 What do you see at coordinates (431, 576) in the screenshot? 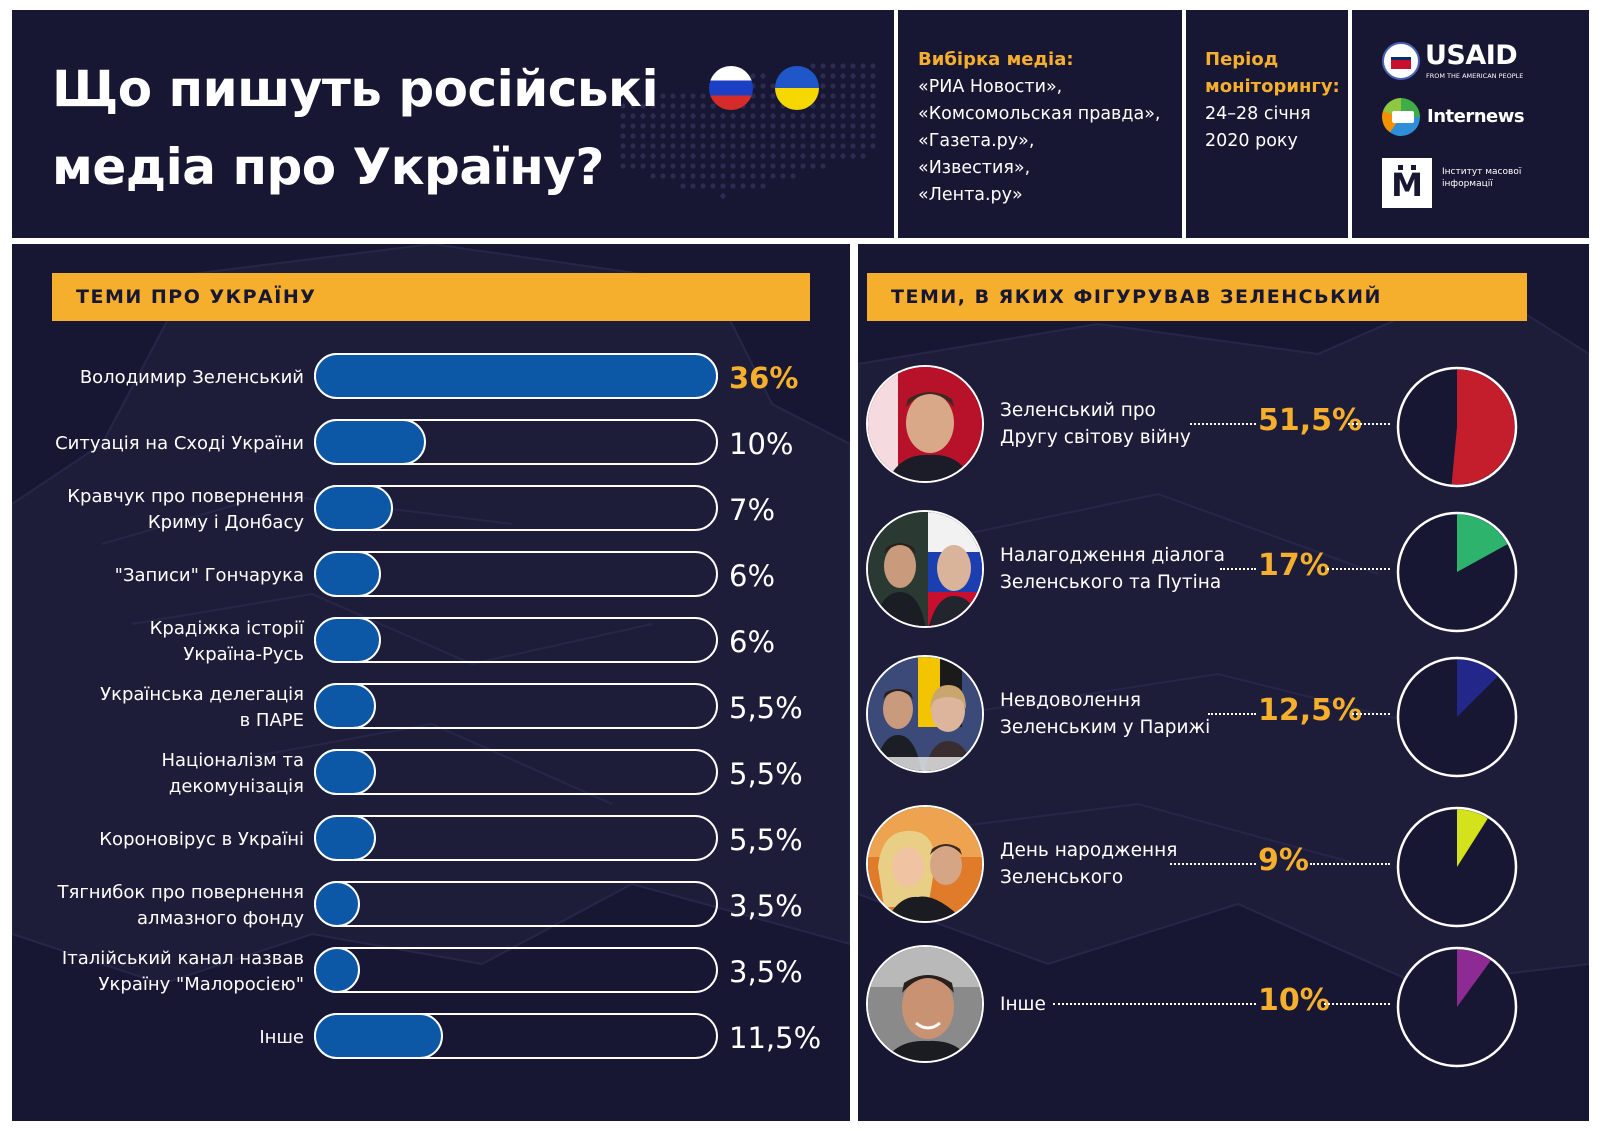
I see `bar-row: "Записи" Гончарука 6%` at bounding box center [431, 576].